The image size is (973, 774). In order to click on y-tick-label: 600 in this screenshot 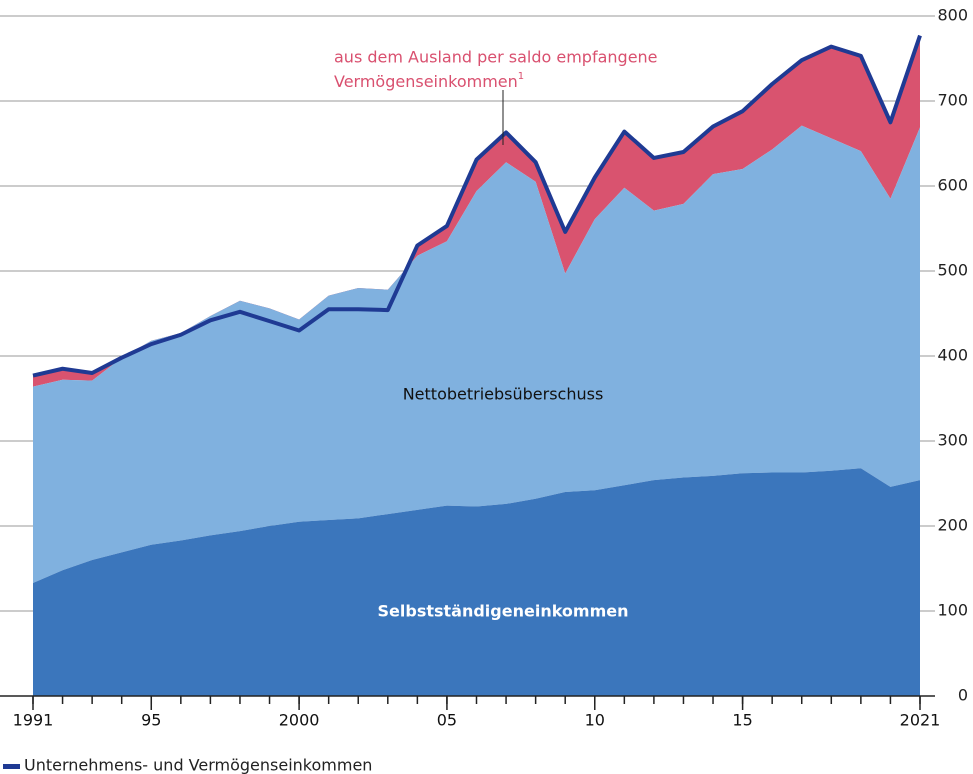, I will do `click(952, 185)`.